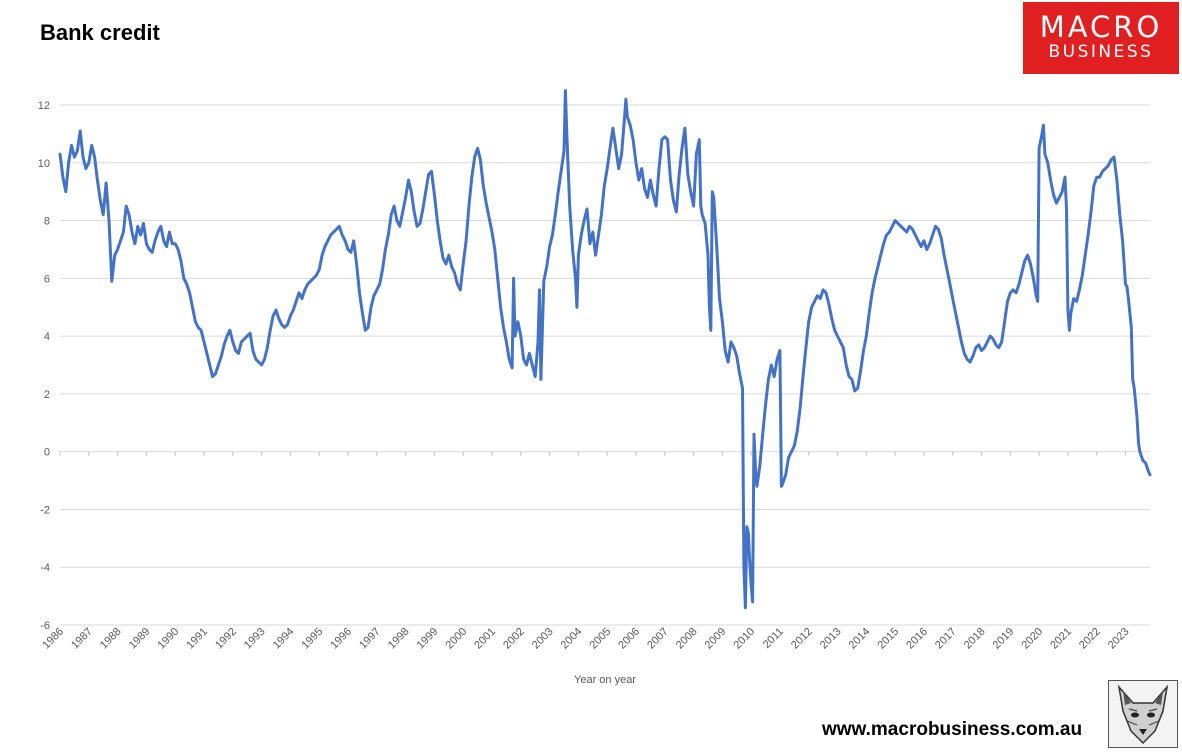 The width and height of the screenshot is (1182, 752). Describe the element at coordinates (975, 639) in the screenshot. I see `x-tick-label: 2018` at that location.